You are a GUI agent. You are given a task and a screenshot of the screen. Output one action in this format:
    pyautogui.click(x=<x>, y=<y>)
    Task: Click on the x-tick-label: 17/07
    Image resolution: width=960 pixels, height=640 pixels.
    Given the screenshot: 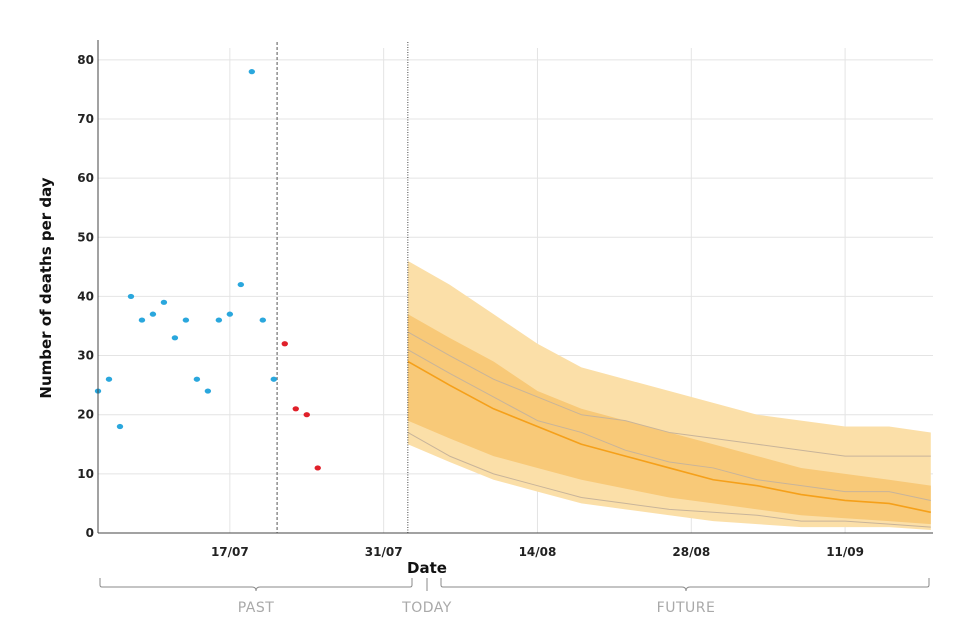 What is the action you would take?
    pyautogui.click(x=230, y=552)
    